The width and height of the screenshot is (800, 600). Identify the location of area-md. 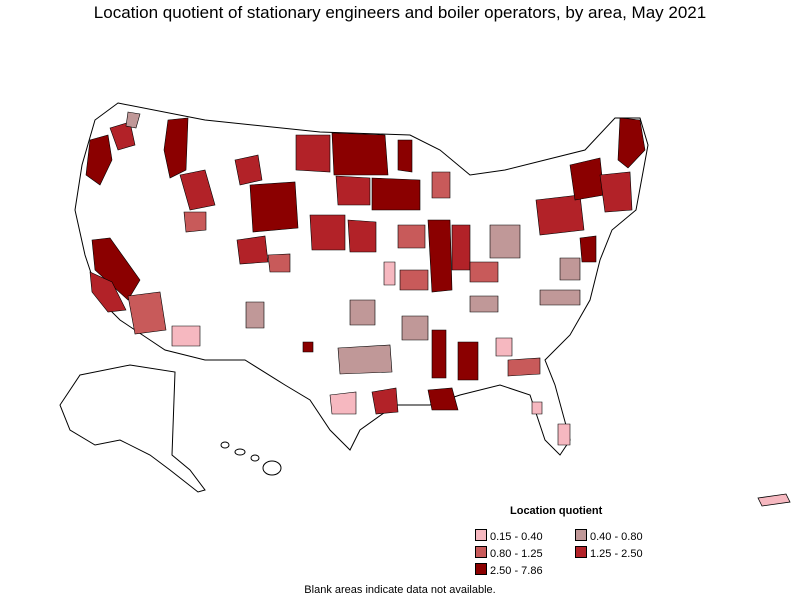
(588, 249).